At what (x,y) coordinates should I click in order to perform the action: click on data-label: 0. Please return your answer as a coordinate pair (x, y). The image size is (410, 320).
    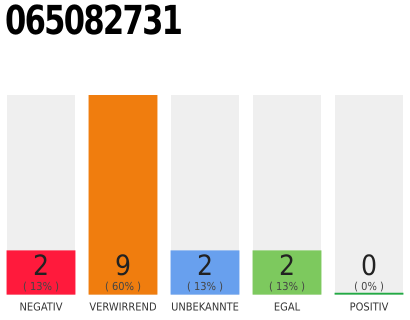
    Looking at the image, I should click on (369, 265).